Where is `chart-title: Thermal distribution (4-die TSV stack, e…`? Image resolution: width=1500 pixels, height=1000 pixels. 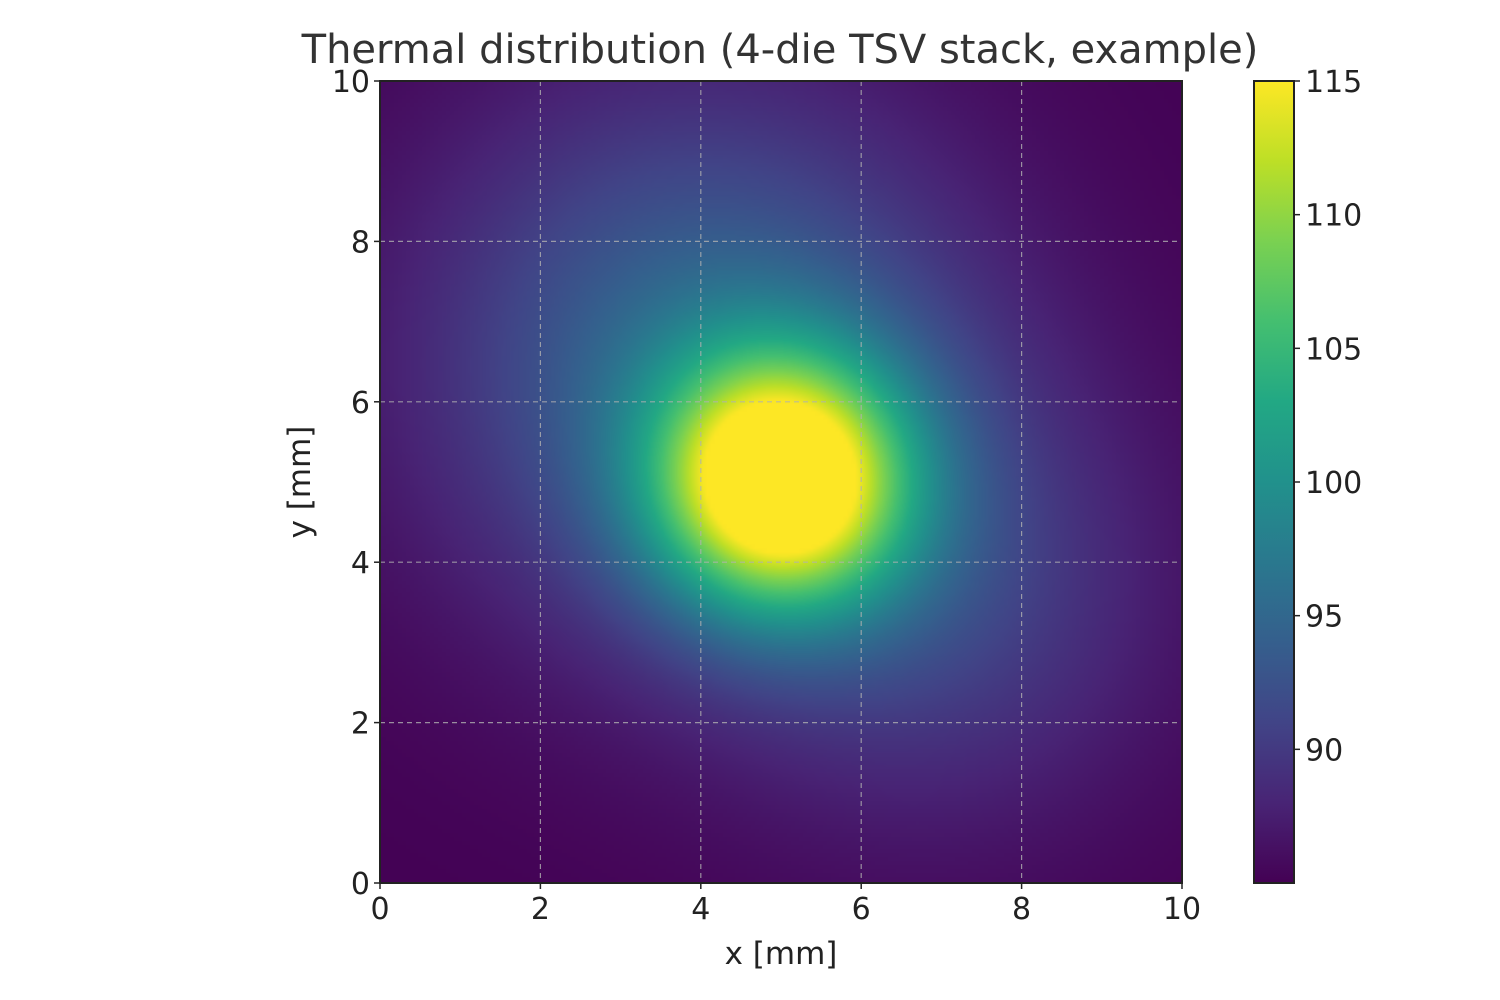 chart-title: Thermal distribution (4-die TSV stack, e… is located at coordinates (780, 50).